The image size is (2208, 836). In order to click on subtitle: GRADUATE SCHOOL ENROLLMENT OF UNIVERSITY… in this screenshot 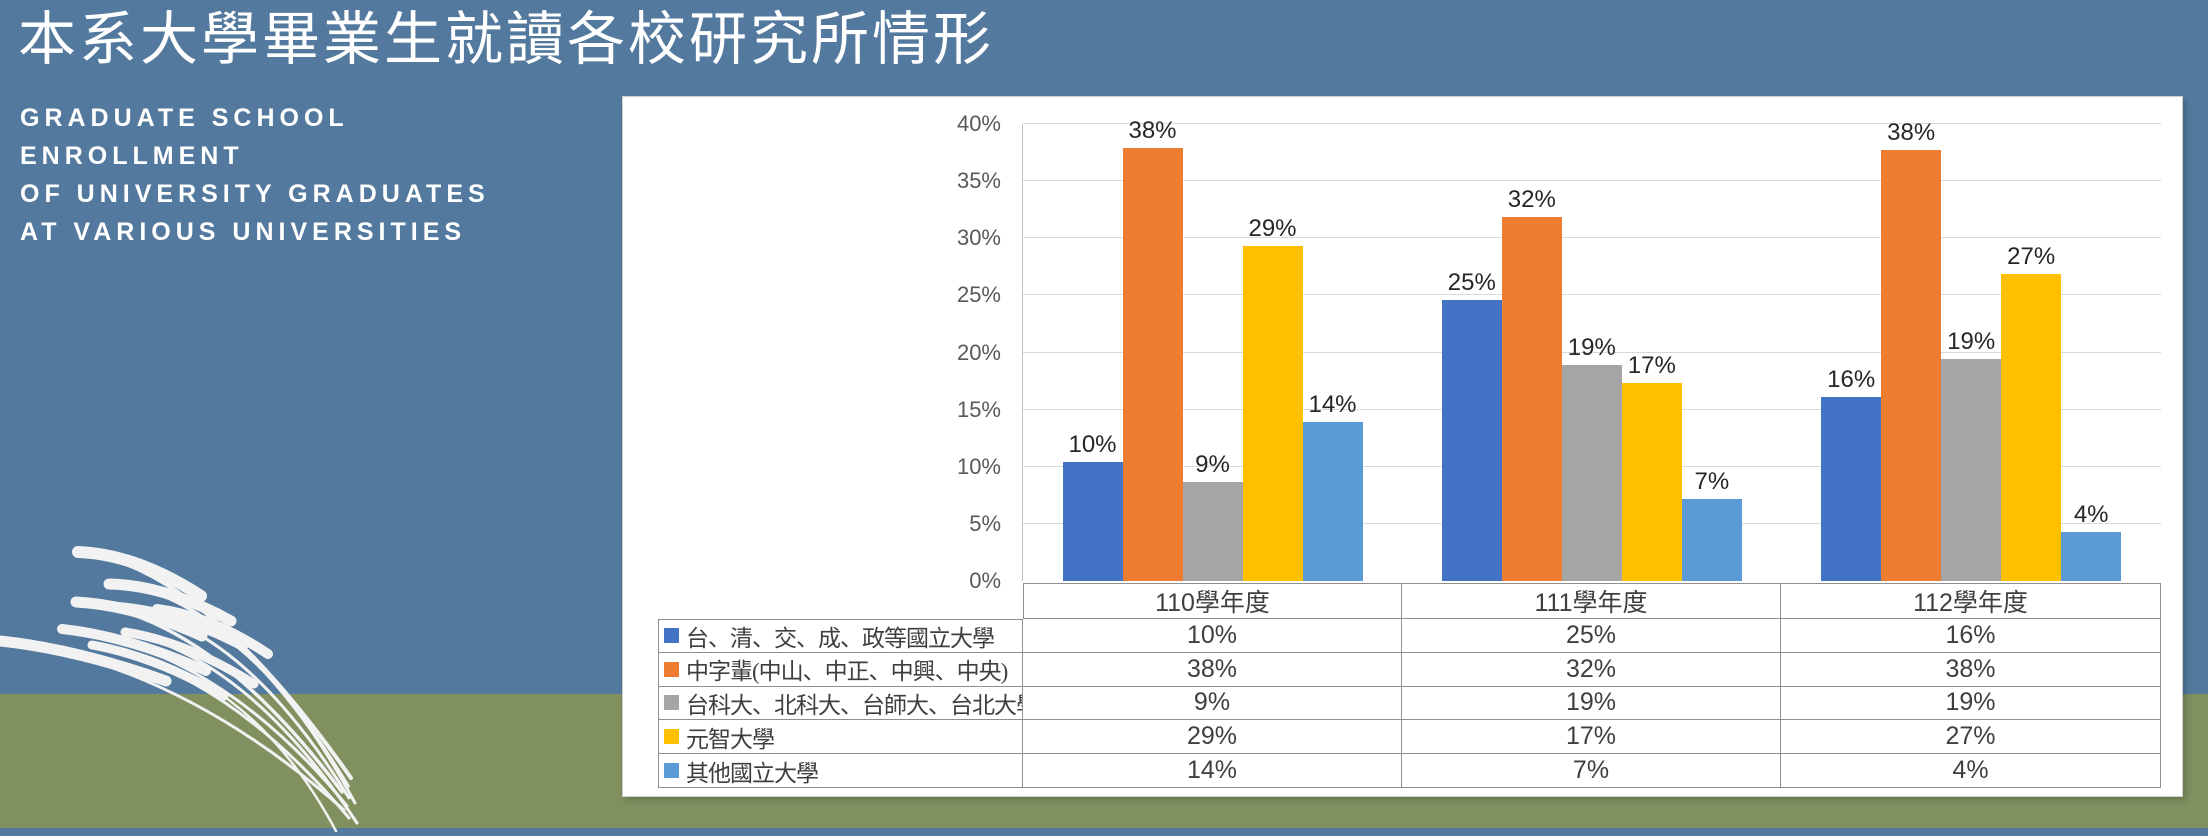, I will do `click(300, 175)`.